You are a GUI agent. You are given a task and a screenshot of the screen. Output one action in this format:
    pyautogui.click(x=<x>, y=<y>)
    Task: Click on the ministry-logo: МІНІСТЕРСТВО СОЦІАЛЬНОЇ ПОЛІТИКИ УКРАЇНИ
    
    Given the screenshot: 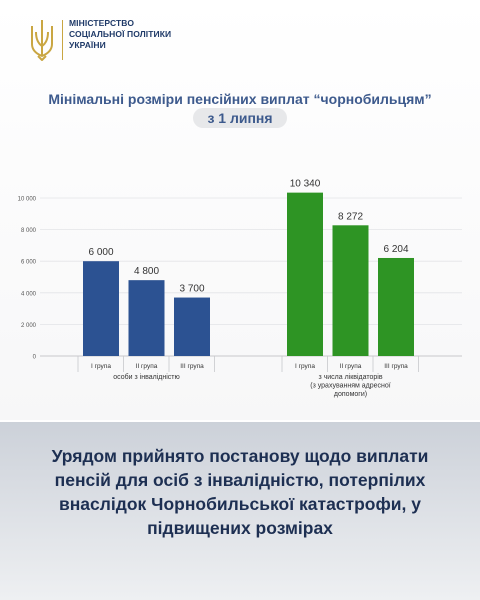 What is the action you would take?
    pyautogui.click(x=99, y=40)
    